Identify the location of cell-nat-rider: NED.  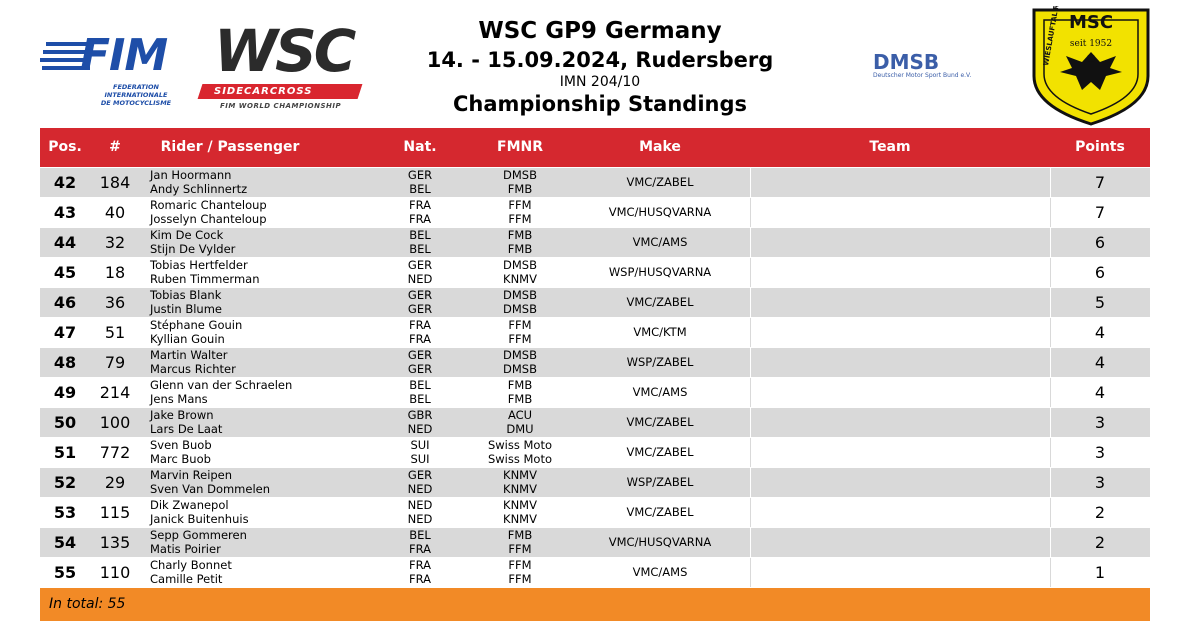
(420, 505).